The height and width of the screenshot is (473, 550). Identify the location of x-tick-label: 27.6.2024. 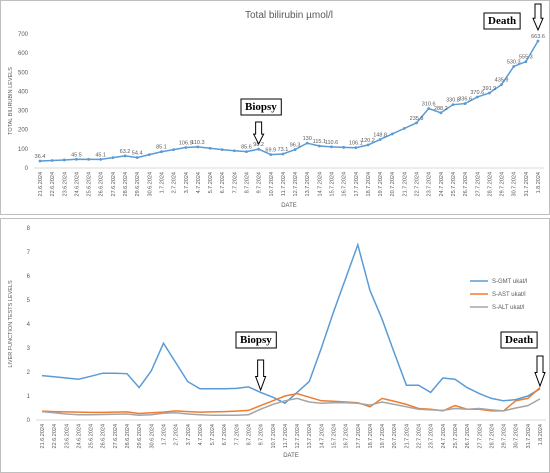
(114, 184).